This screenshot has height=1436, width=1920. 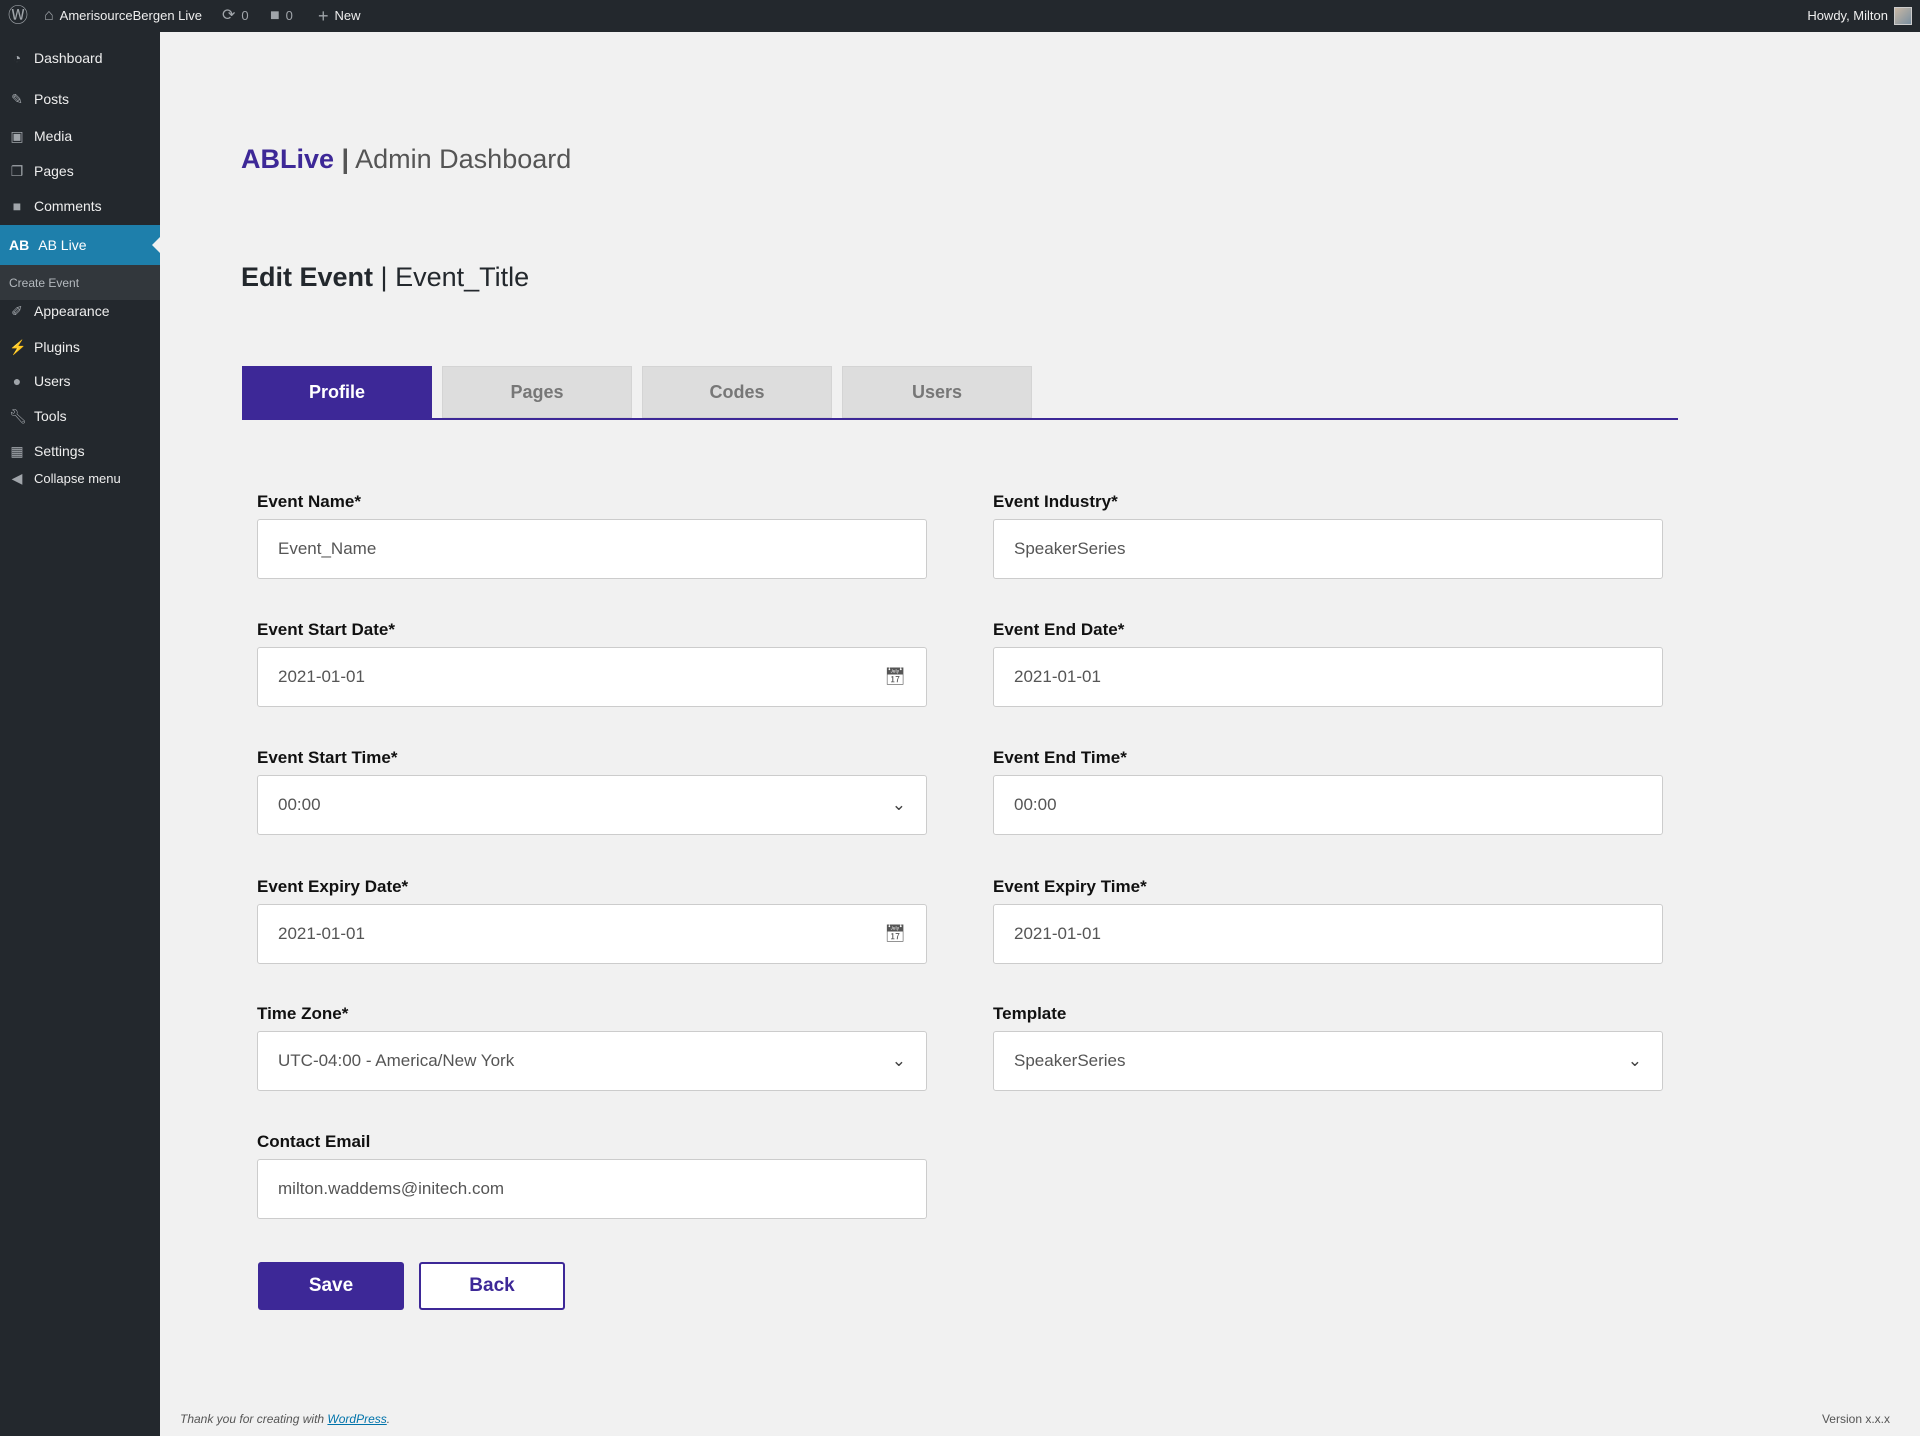 I want to click on event-name-input: Event_Name, so click(x=592, y=549).